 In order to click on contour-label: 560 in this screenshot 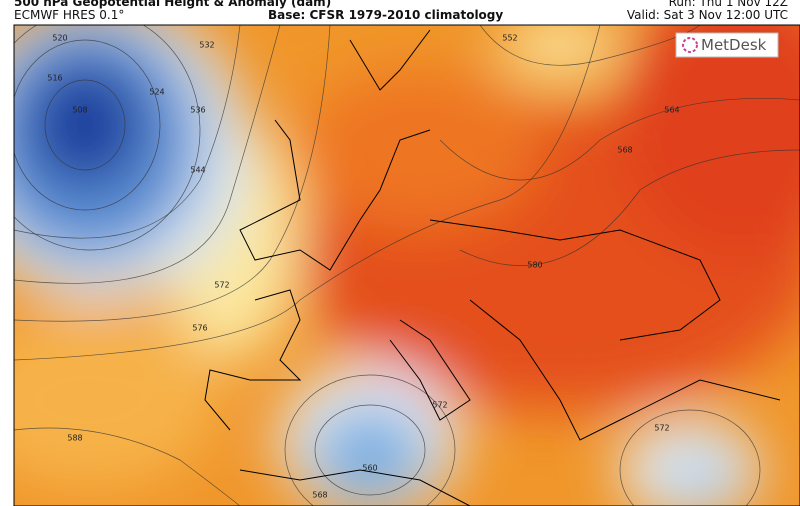, I will do `click(369, 468)`.